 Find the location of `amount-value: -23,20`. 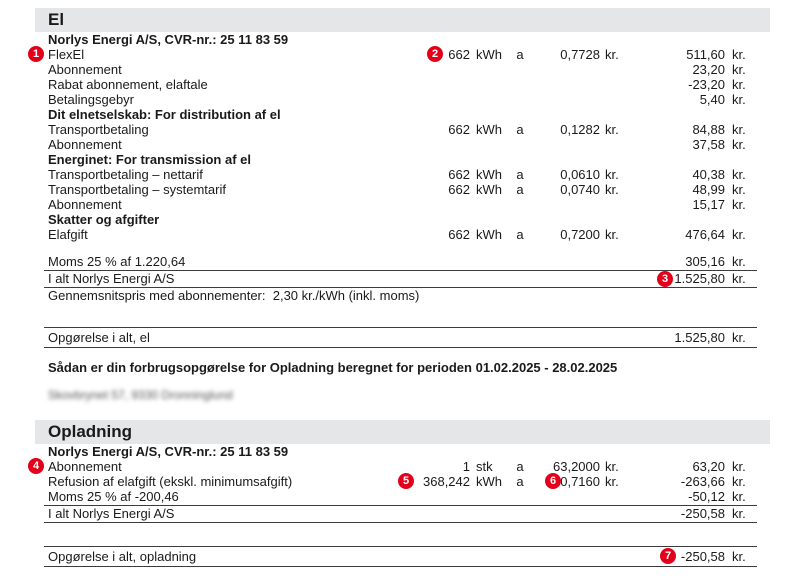

amount-value: -23,20 is located at coordinates (706, 84).